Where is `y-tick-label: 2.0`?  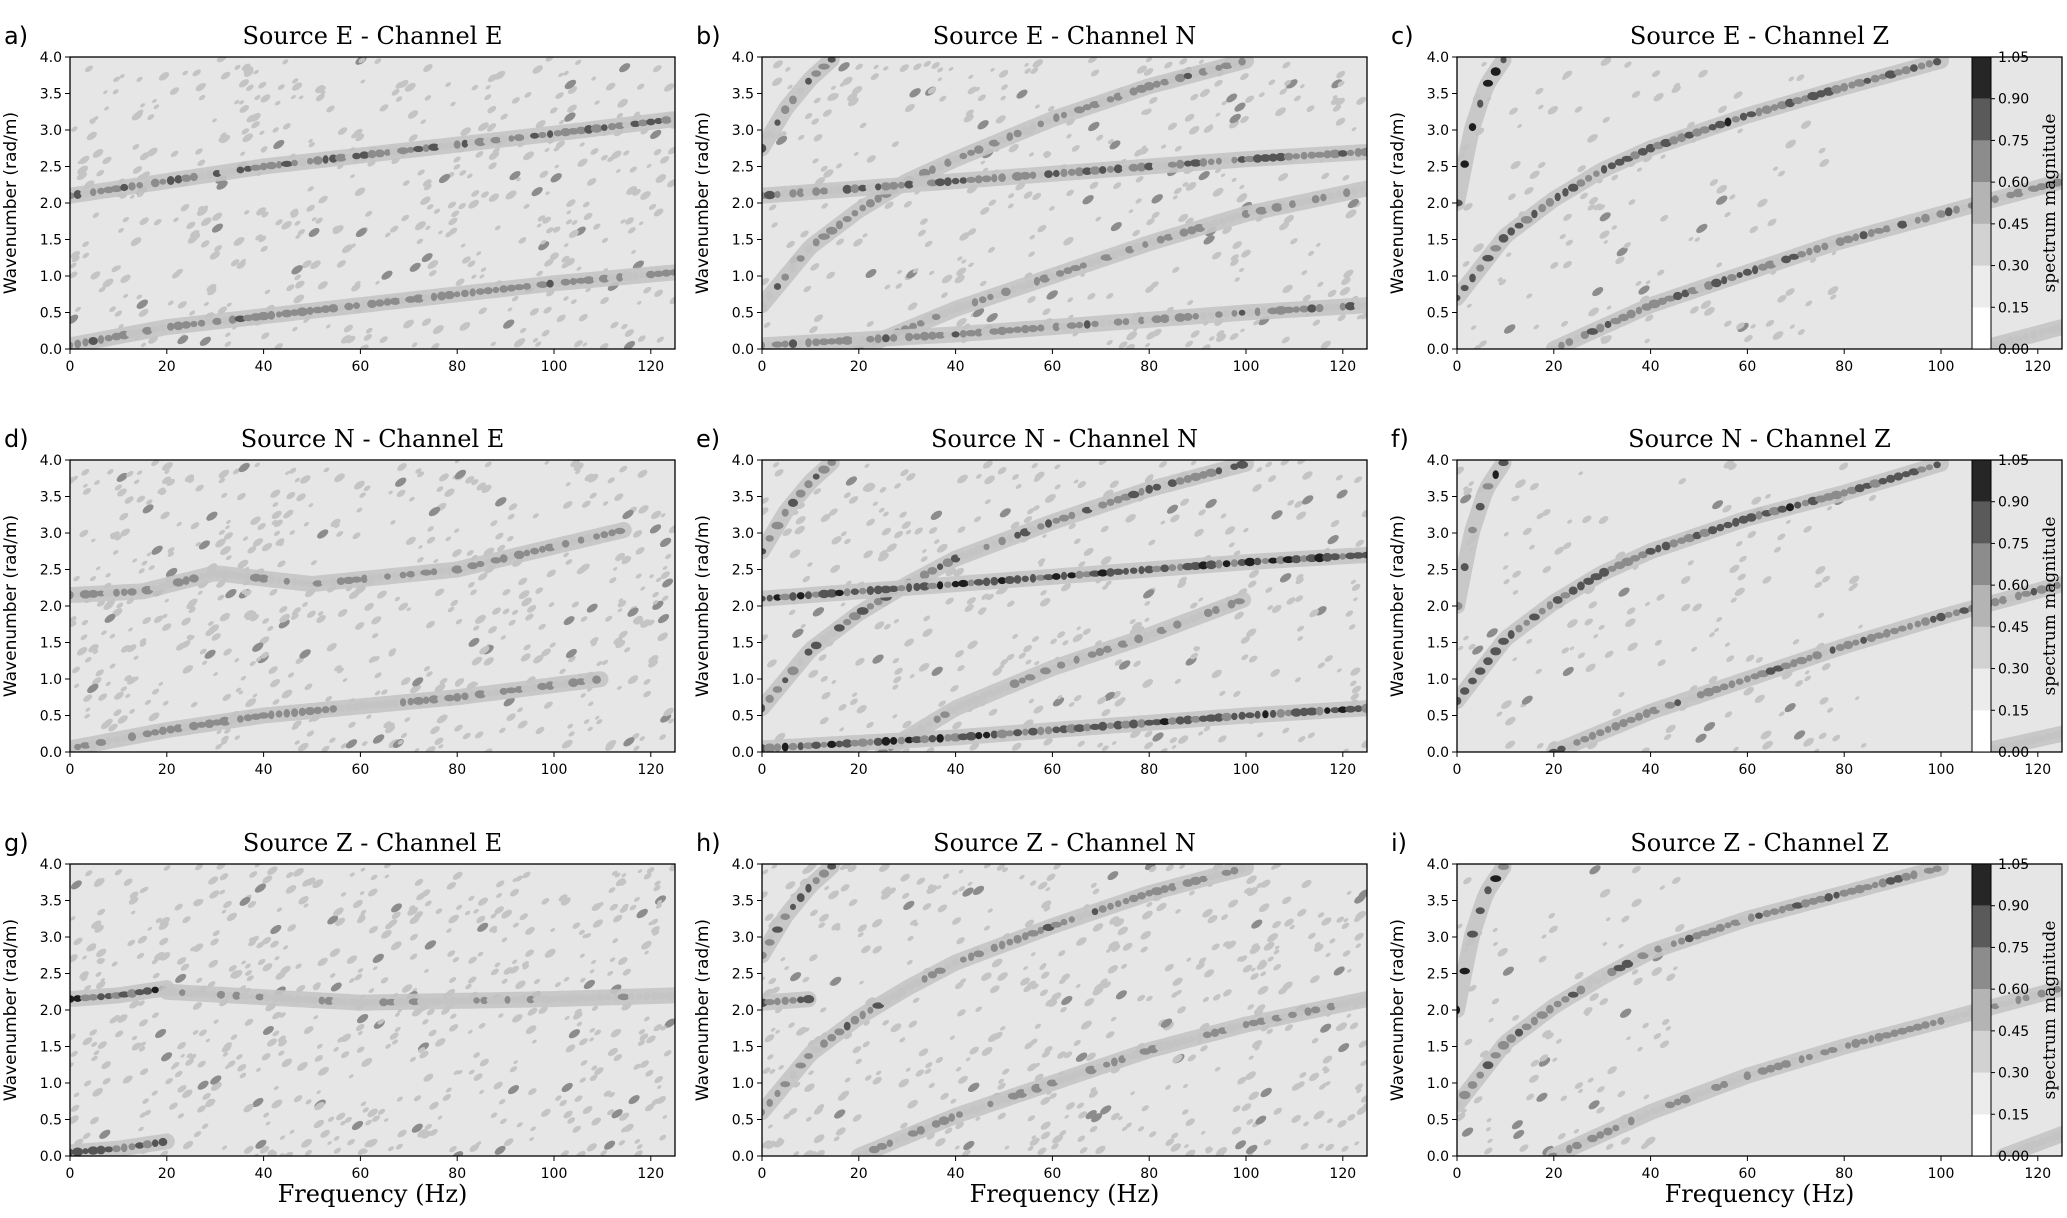 y-tick-label: 2.0 is located at coordinates (51, 1011).